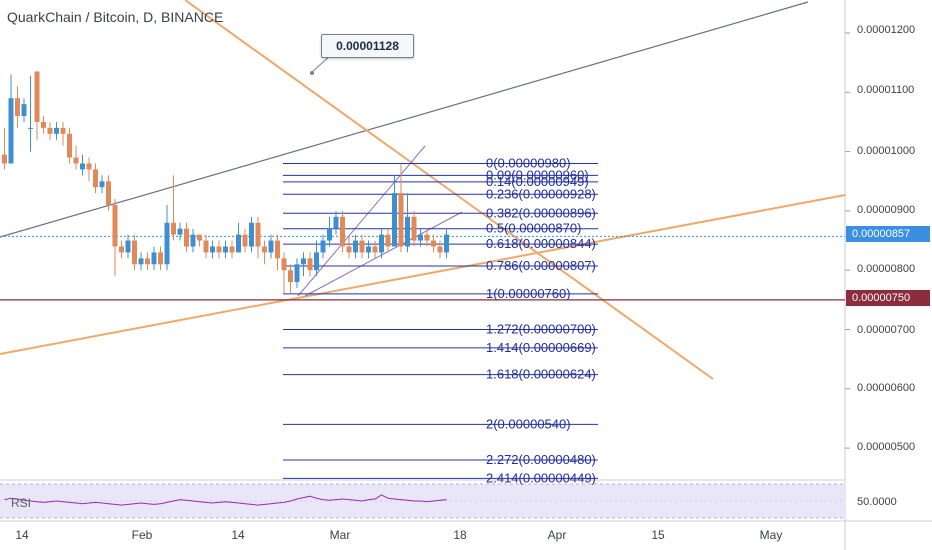 The height and width of the screenshot is (550, 932). I want to click on fib-level-label: 0.09(0.00000960), so click(537, 174).